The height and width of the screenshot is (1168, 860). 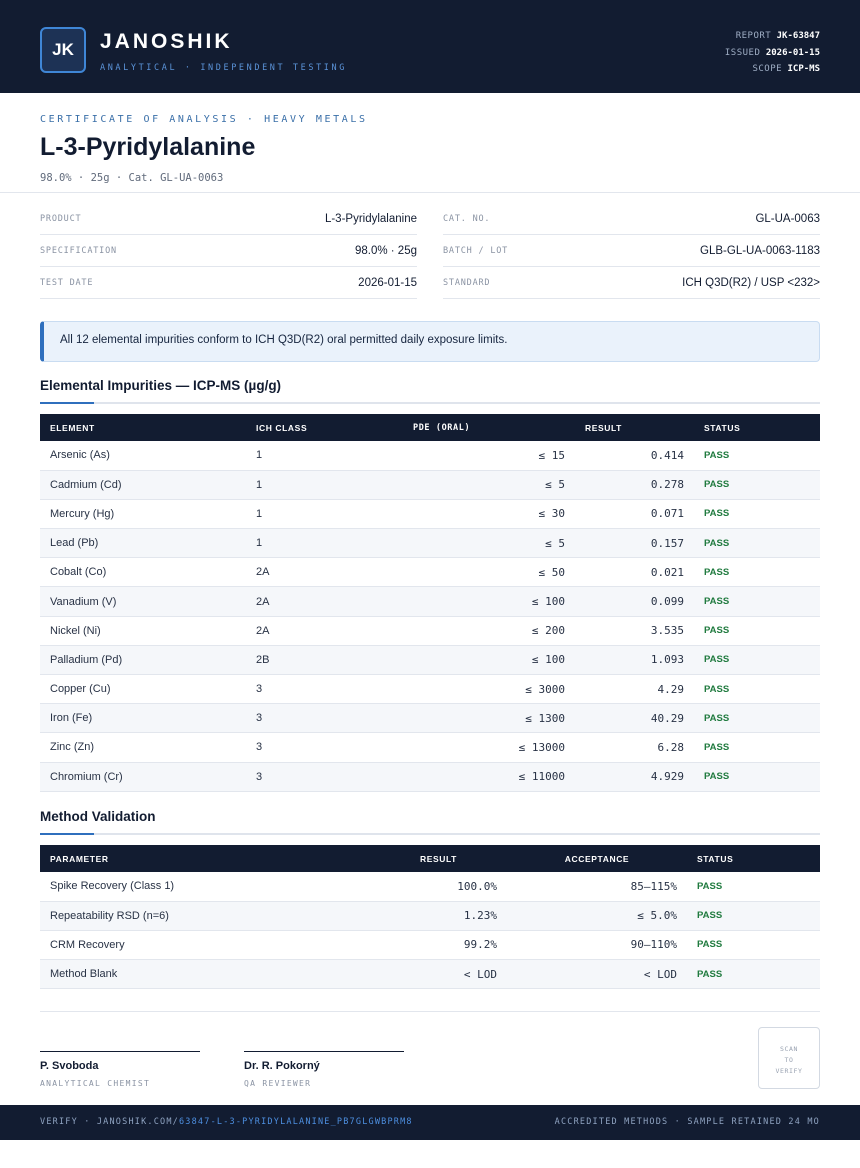 I want to click on info-label: BATCH / LOT, so click(x=476, y=251).